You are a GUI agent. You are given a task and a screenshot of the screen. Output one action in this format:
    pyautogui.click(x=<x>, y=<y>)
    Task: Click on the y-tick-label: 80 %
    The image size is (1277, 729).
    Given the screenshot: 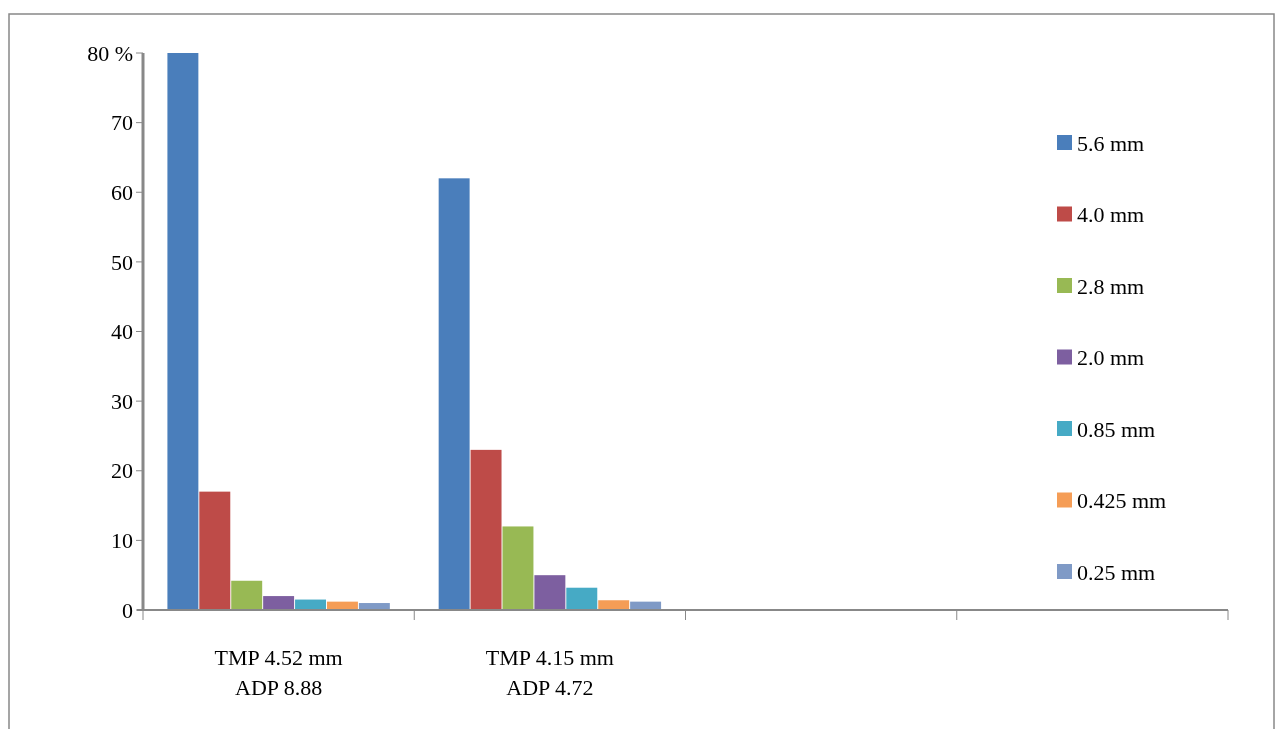 What is the action you would take?
    pyautogui.click(x=110, y=53)
    